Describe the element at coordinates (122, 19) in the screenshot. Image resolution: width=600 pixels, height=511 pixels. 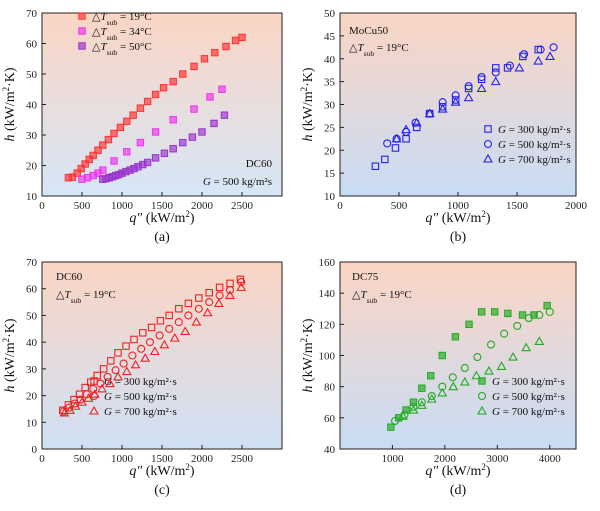
I see `legend-label: △Tsub = 19°C` at that location.